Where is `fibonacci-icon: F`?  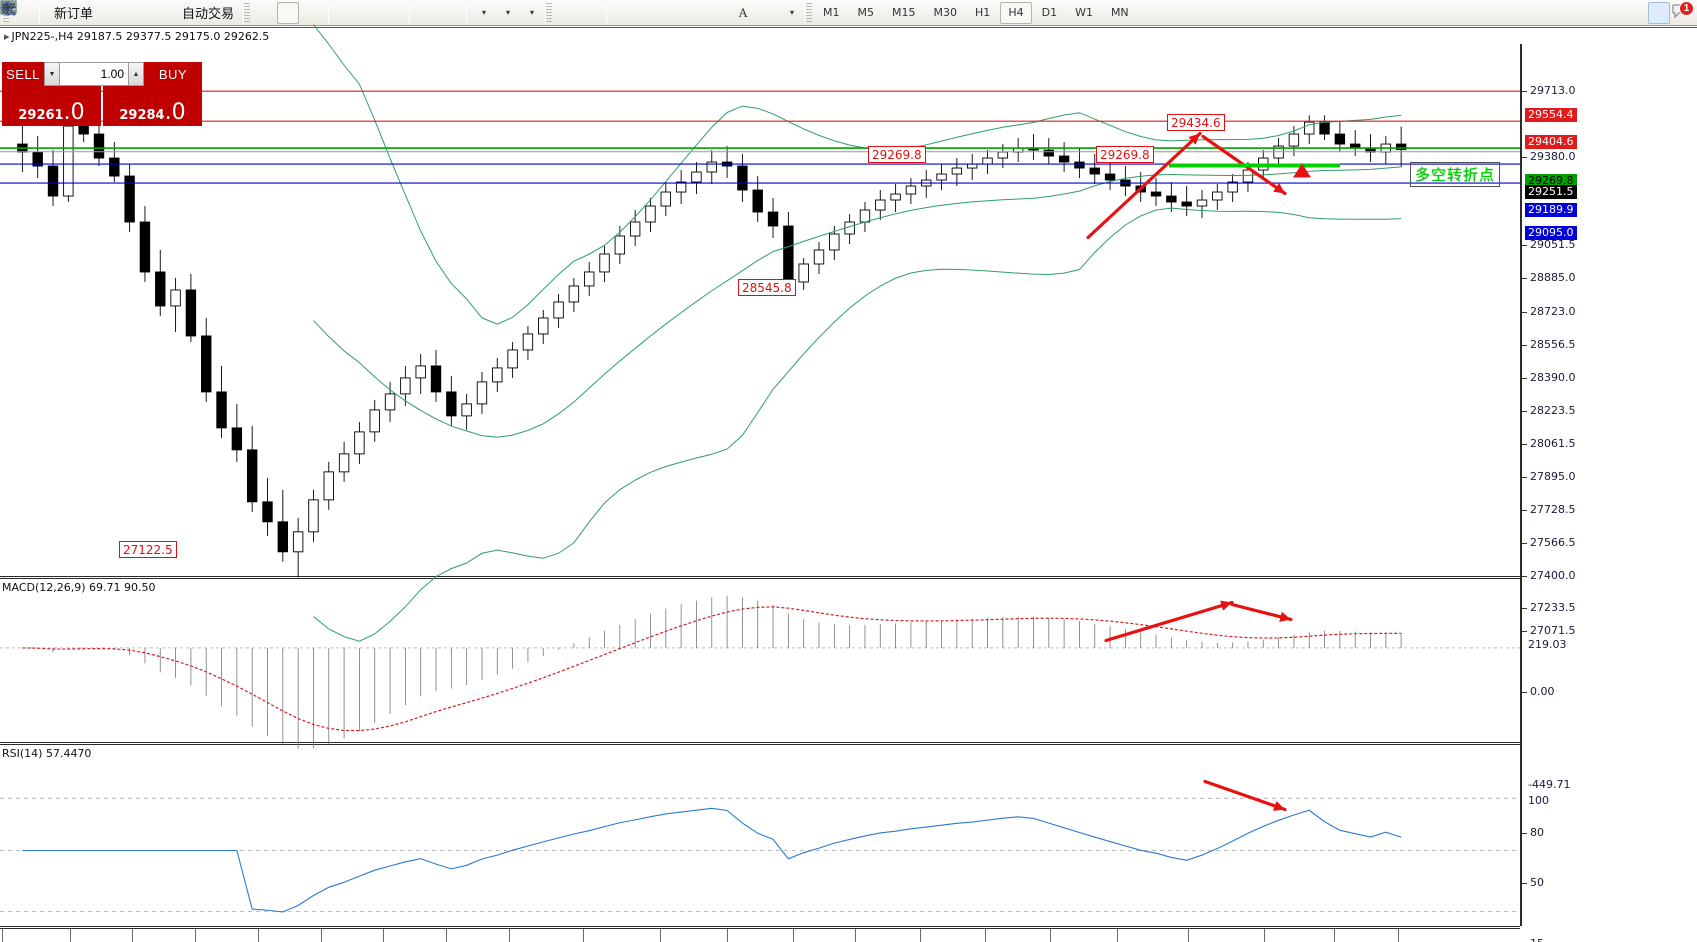
fibonacci-icon: F is located at coordinates (366, 13).